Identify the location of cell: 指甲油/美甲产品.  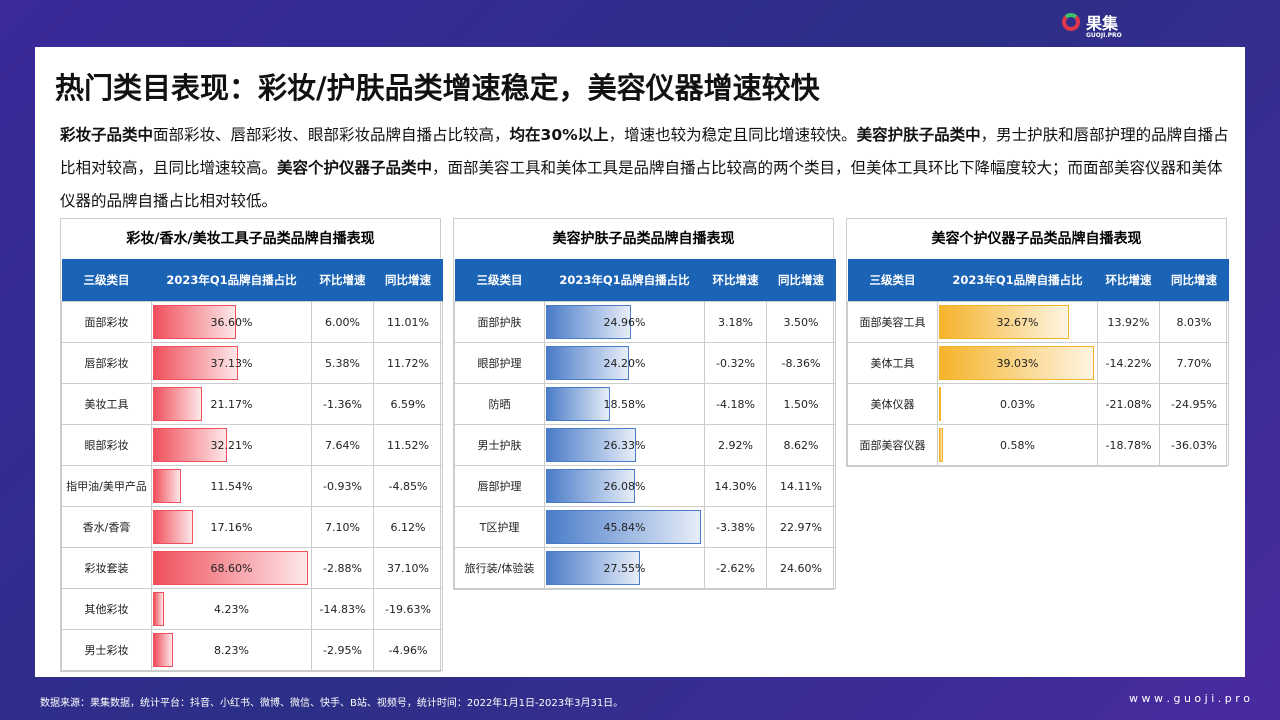
(106, 486).